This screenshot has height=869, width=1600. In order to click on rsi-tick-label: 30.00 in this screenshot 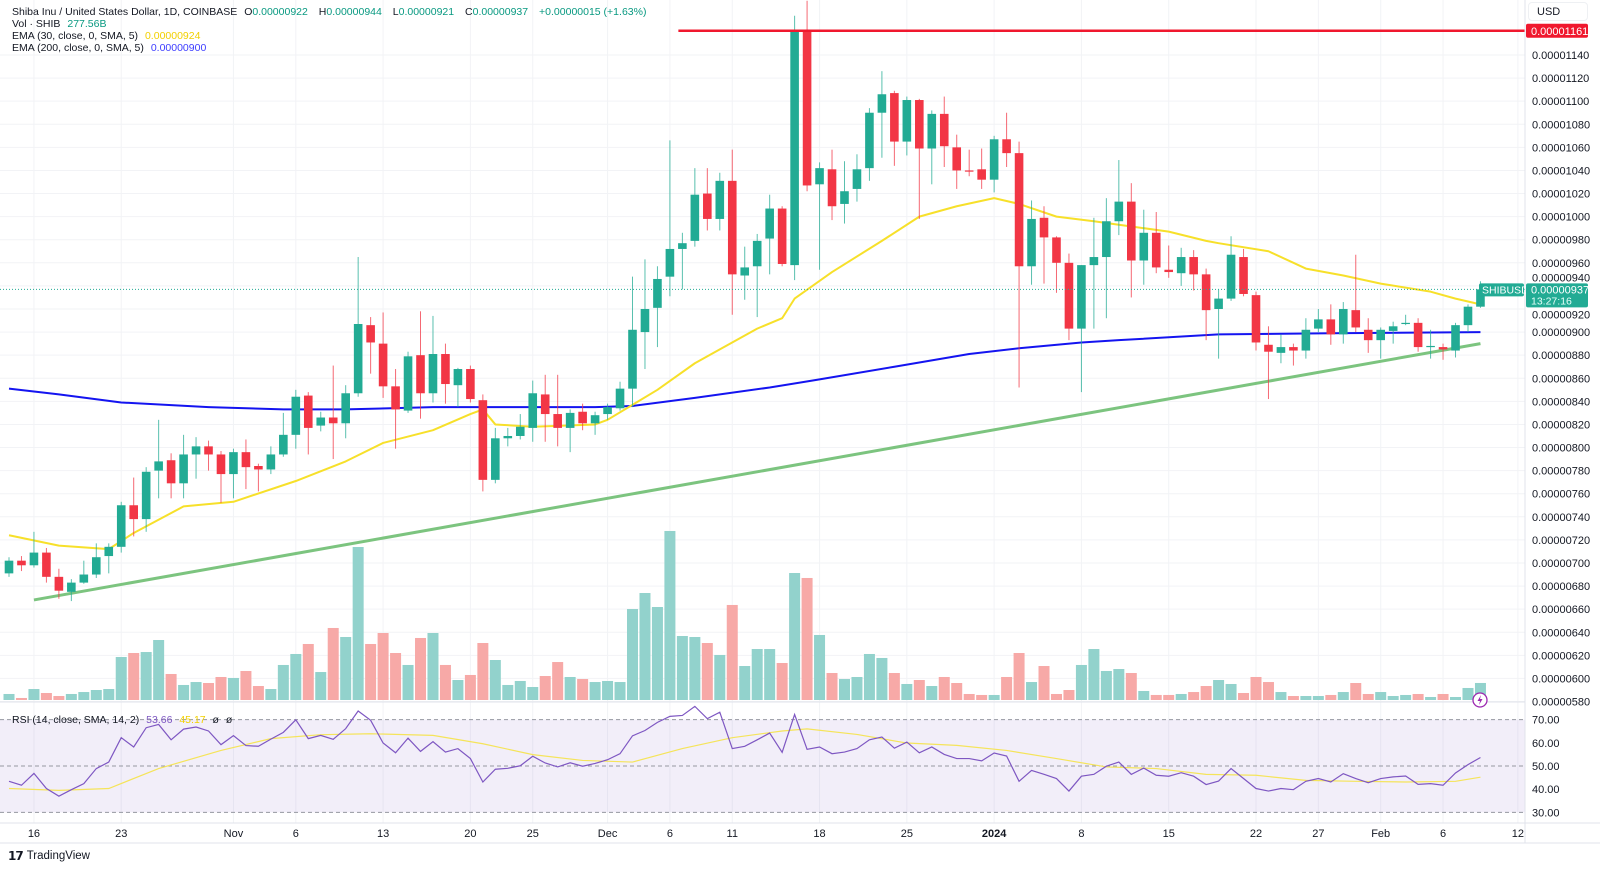, I will do `click(1546, 813)`.